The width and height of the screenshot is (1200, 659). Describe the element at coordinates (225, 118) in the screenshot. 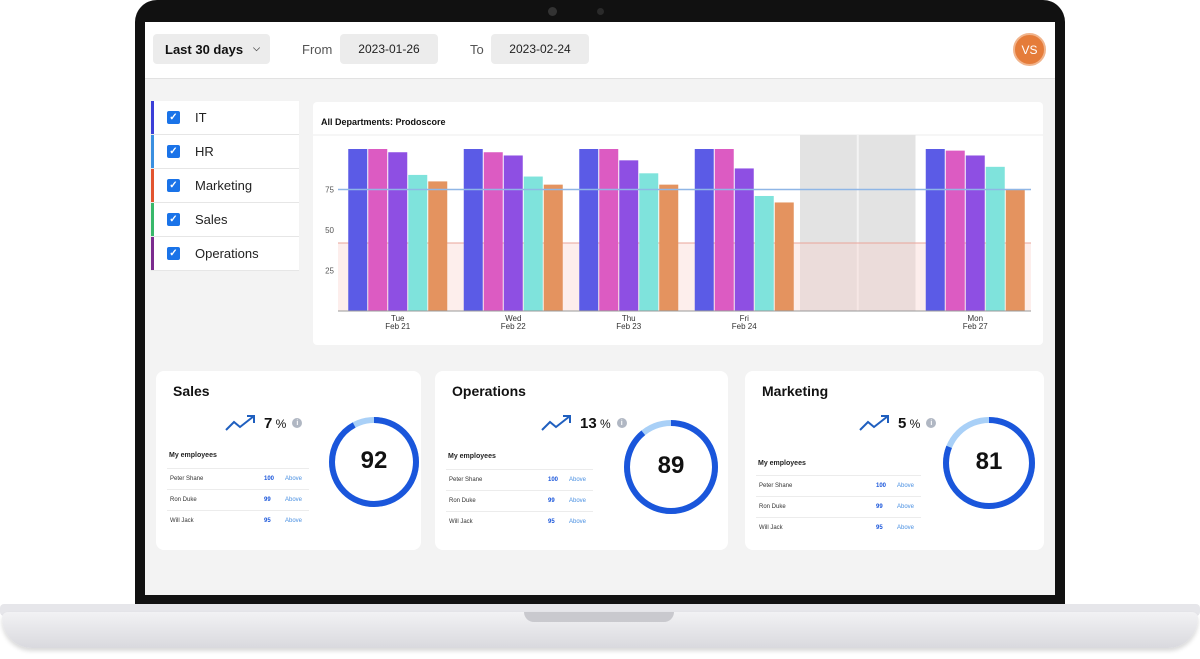

I see `department-filter-it: ✓ IT` at that location.